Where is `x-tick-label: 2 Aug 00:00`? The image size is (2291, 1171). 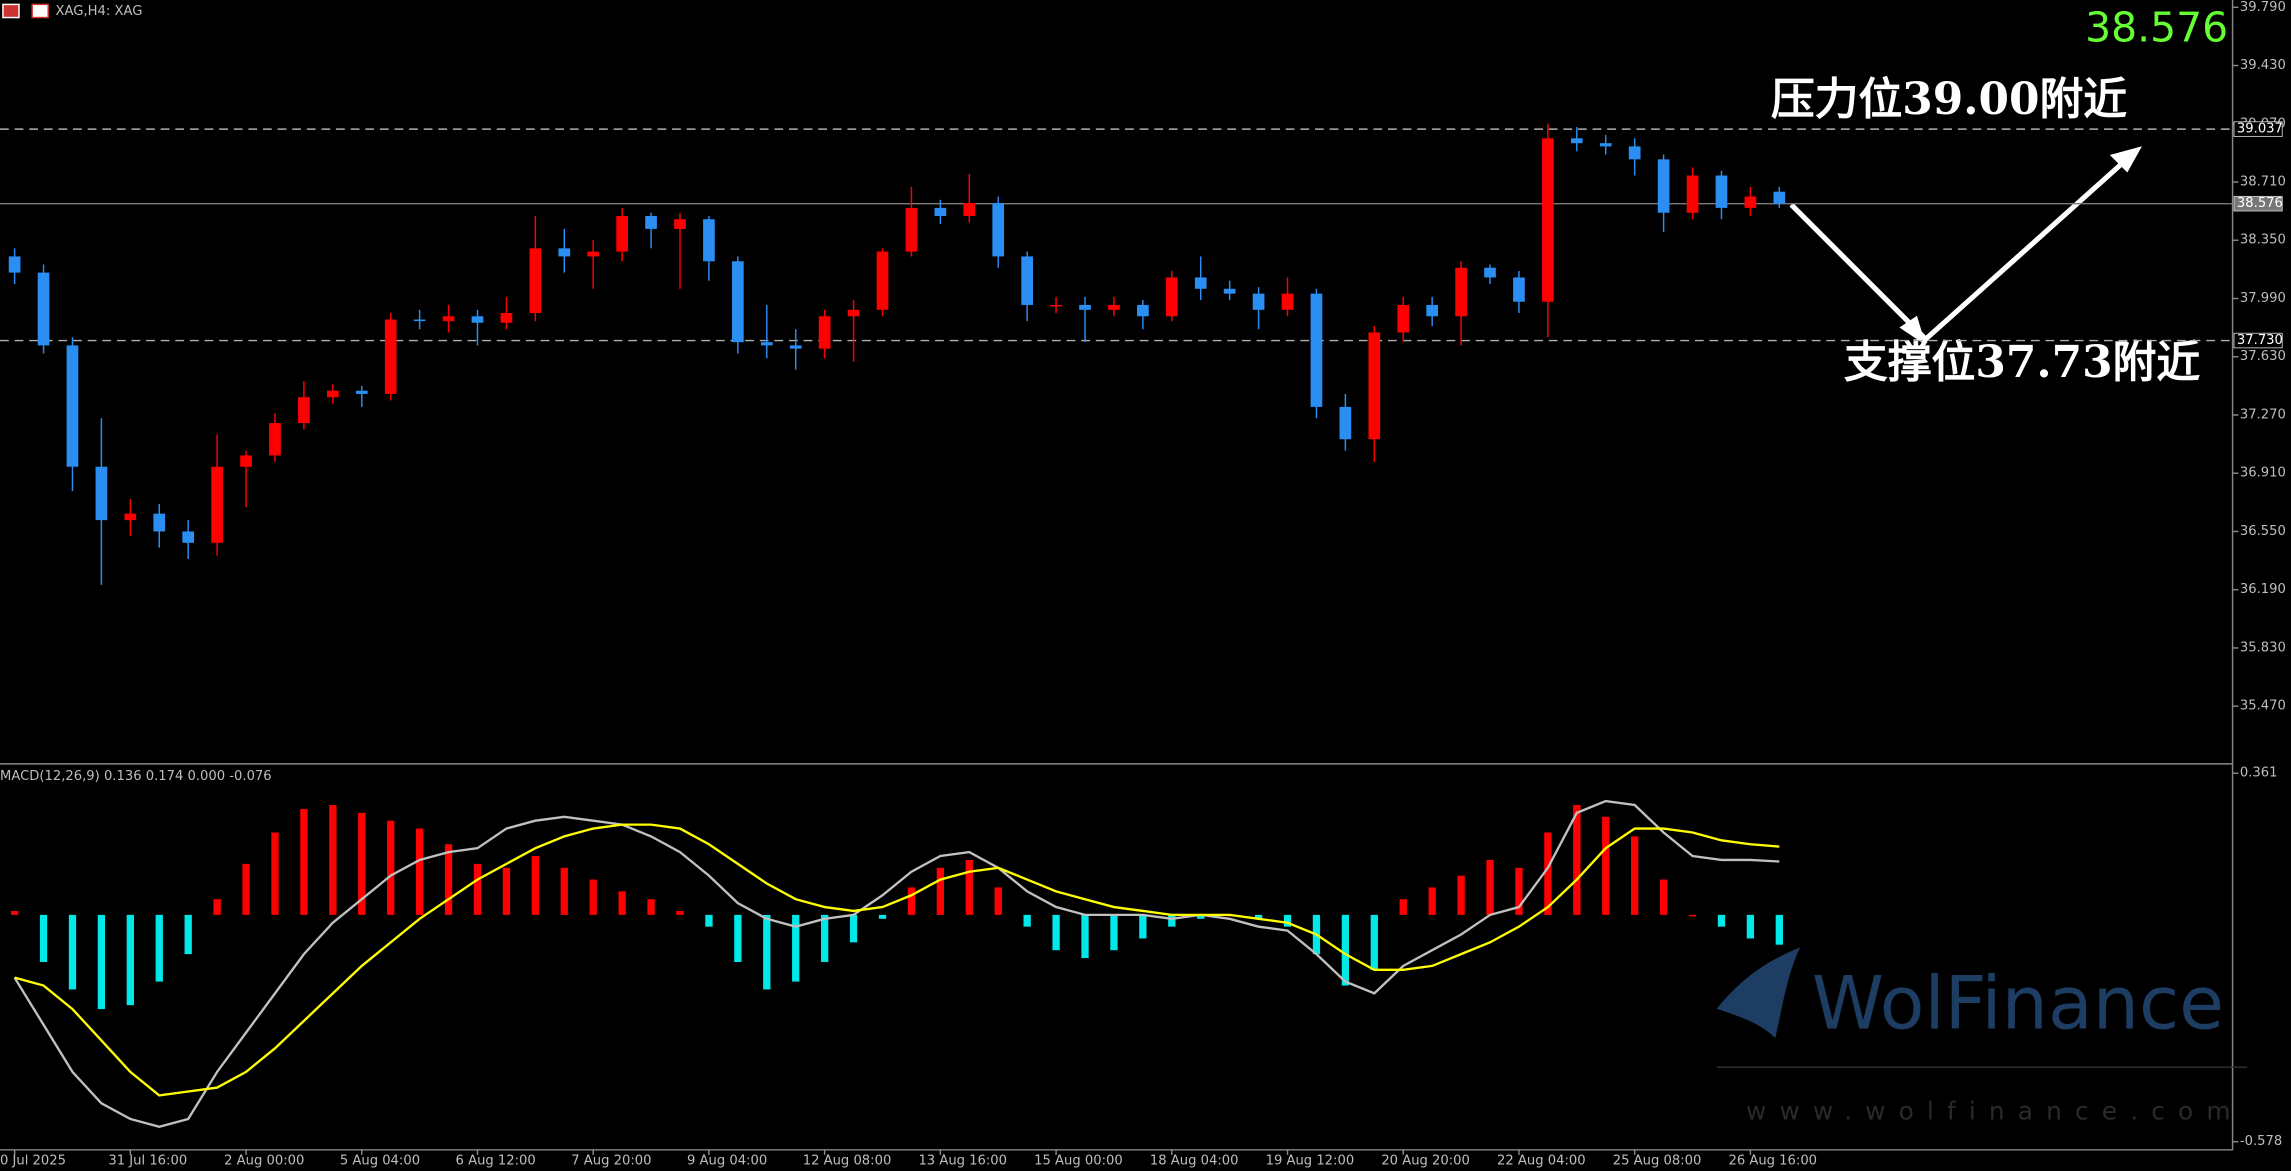 x-tick-label: 2 Aug 00:00 is located at coordinates (264, 1160).